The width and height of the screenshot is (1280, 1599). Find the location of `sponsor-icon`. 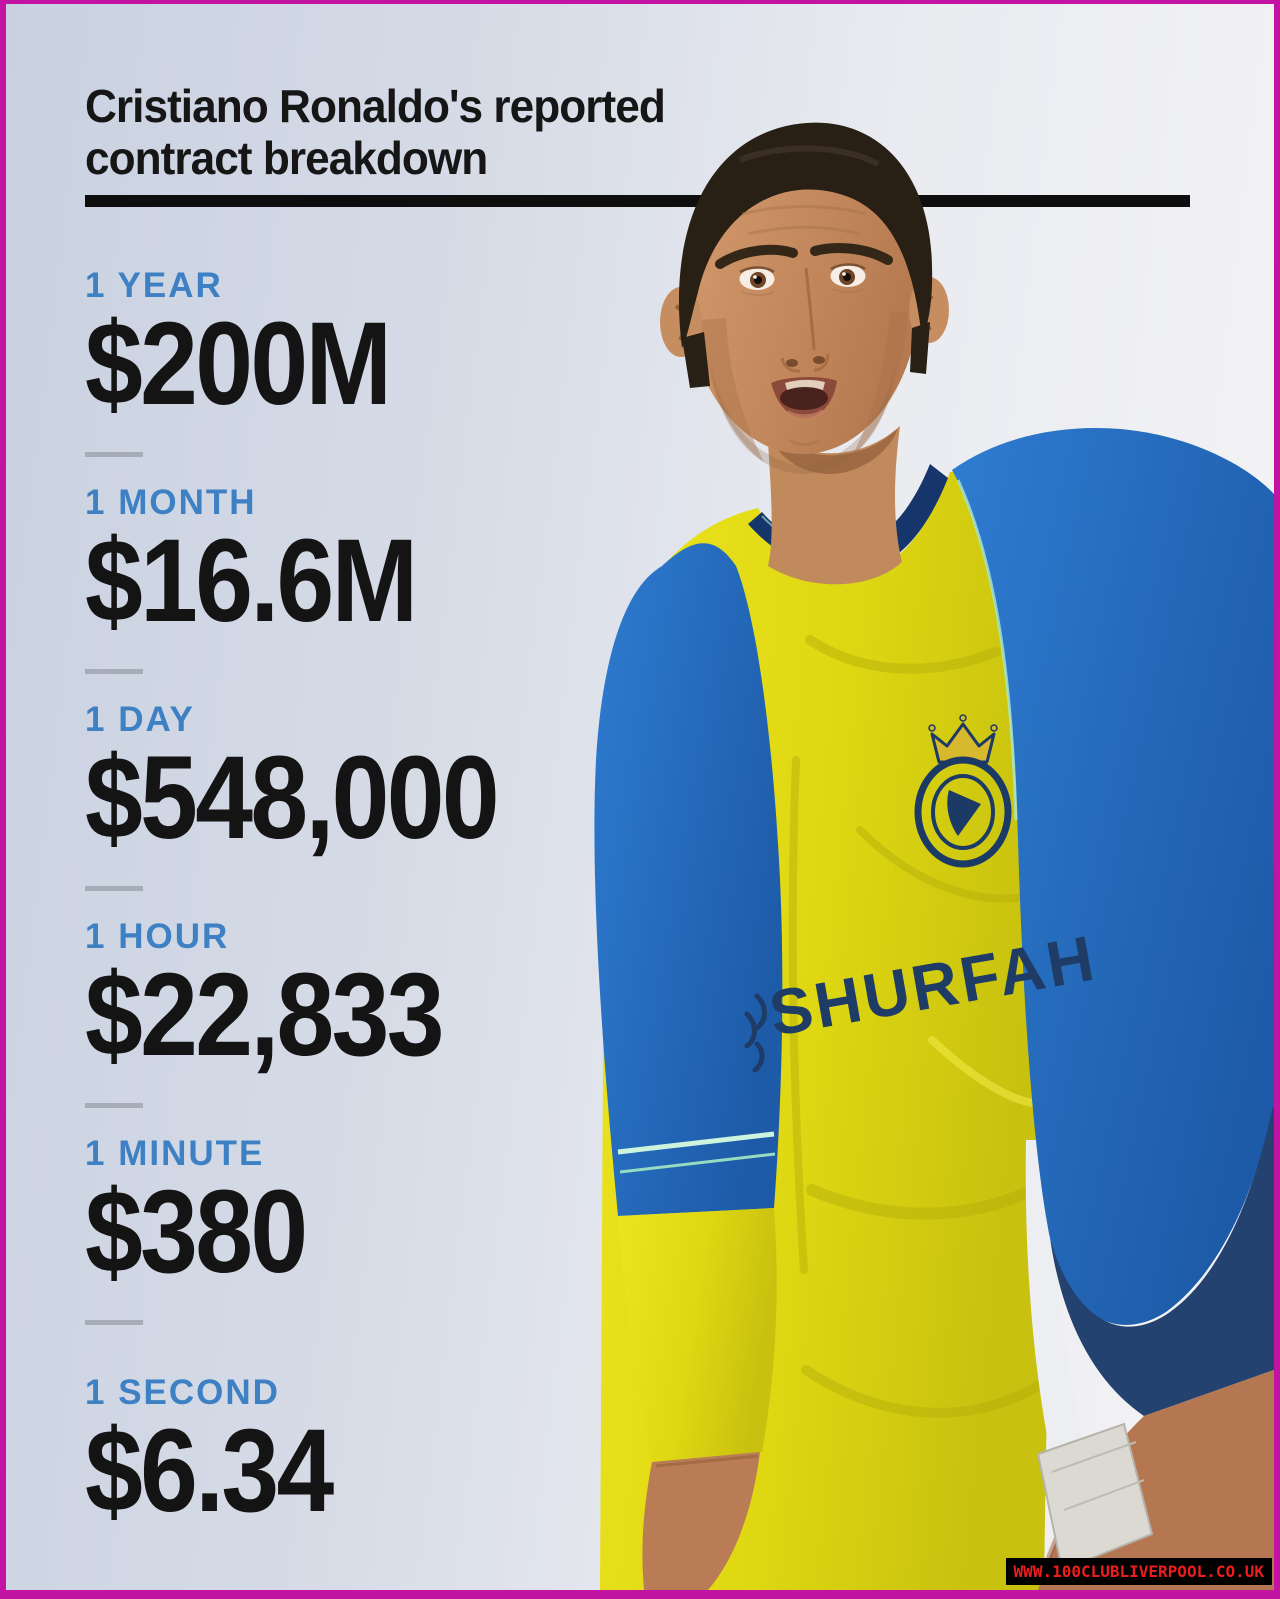

sponsor-icon is located at coordinates (755, 1033).